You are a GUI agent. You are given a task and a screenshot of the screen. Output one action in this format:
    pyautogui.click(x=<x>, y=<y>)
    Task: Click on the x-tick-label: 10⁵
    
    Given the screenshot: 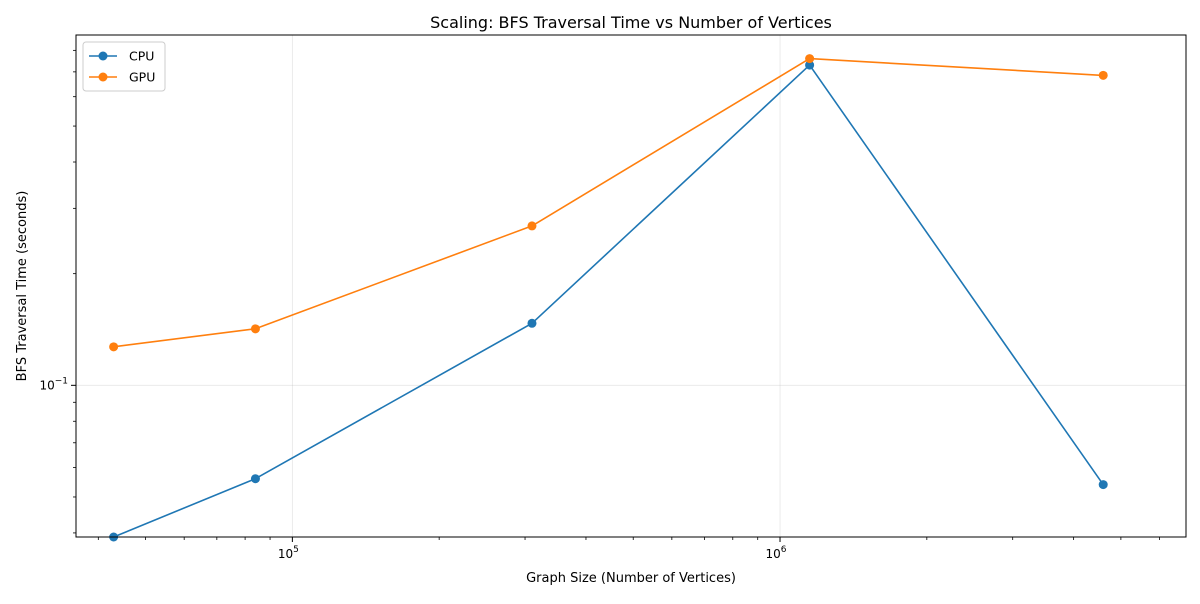 What is the action you would take?
    pyautogui.click(x=288, y=553)
    